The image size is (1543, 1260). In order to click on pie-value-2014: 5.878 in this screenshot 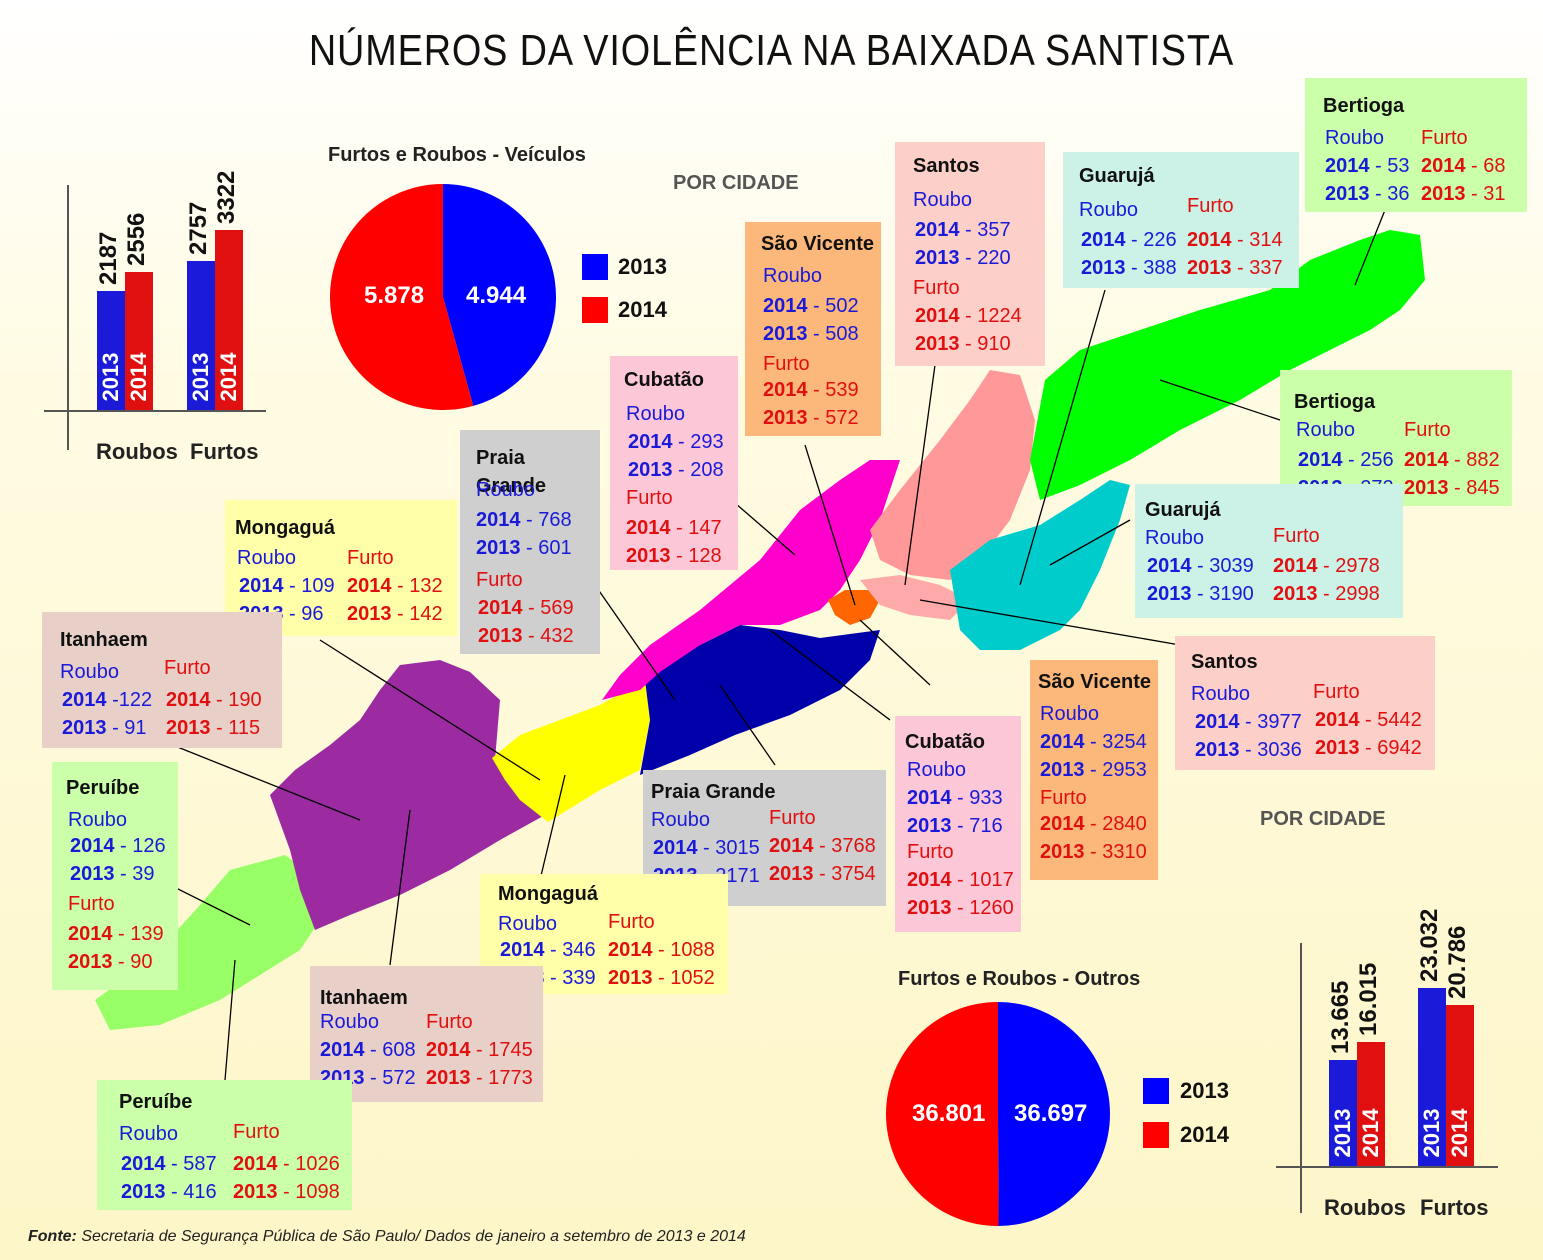, I will do `click(394, 295)`.